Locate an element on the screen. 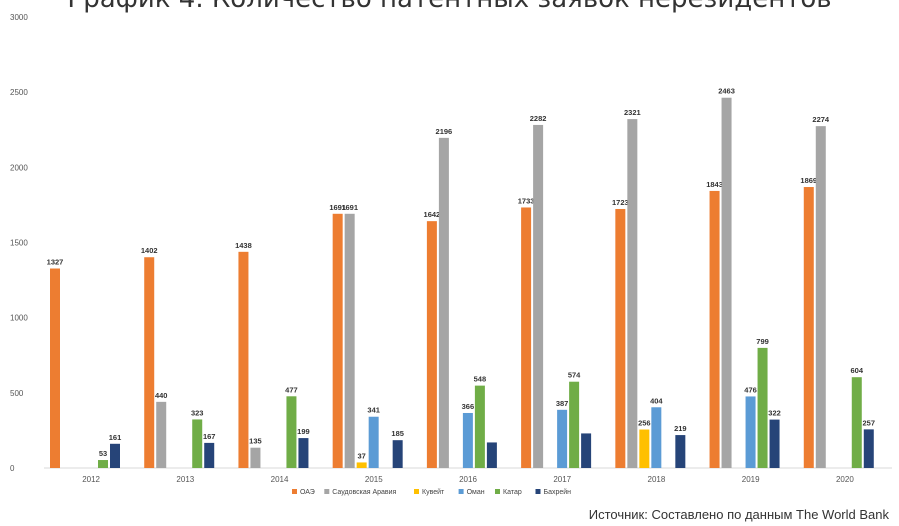  data-label: 548 is located at coordinates (480, 379).